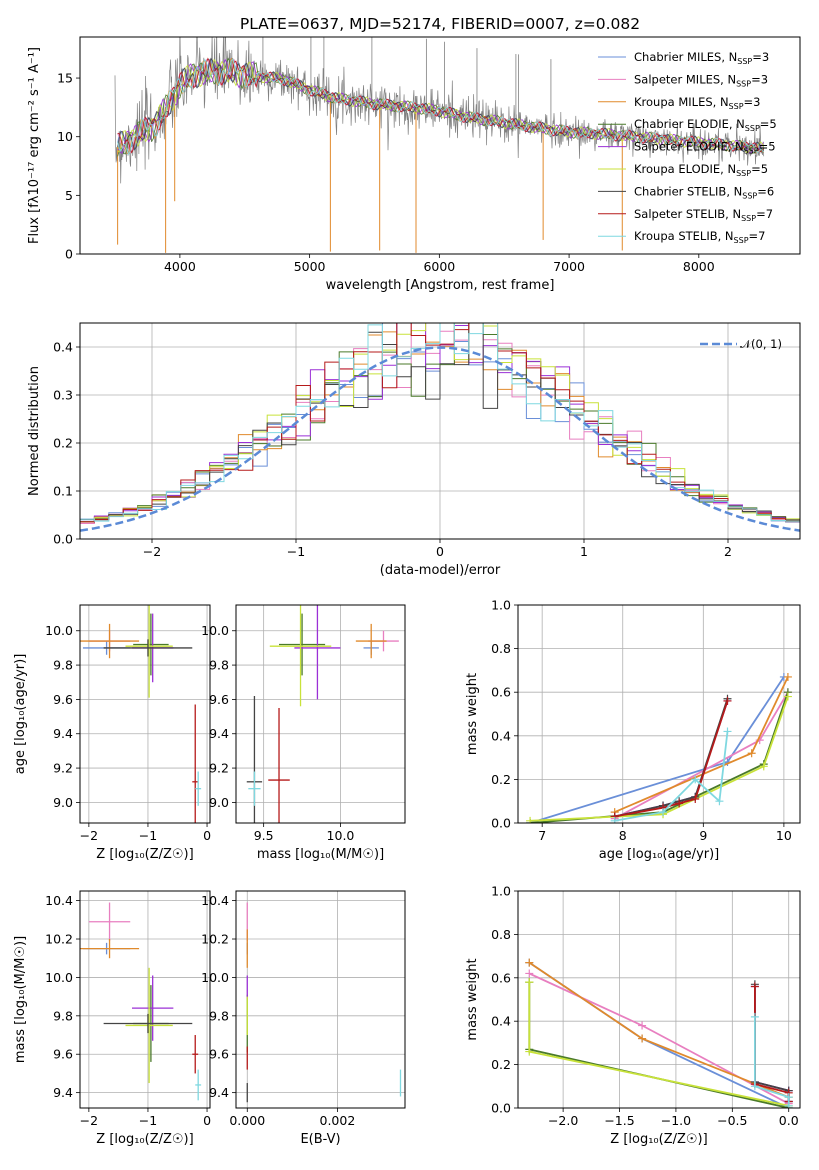 The image size is (819, 1170). I want to click on x-tick-label: 7000, so click(569, 266).